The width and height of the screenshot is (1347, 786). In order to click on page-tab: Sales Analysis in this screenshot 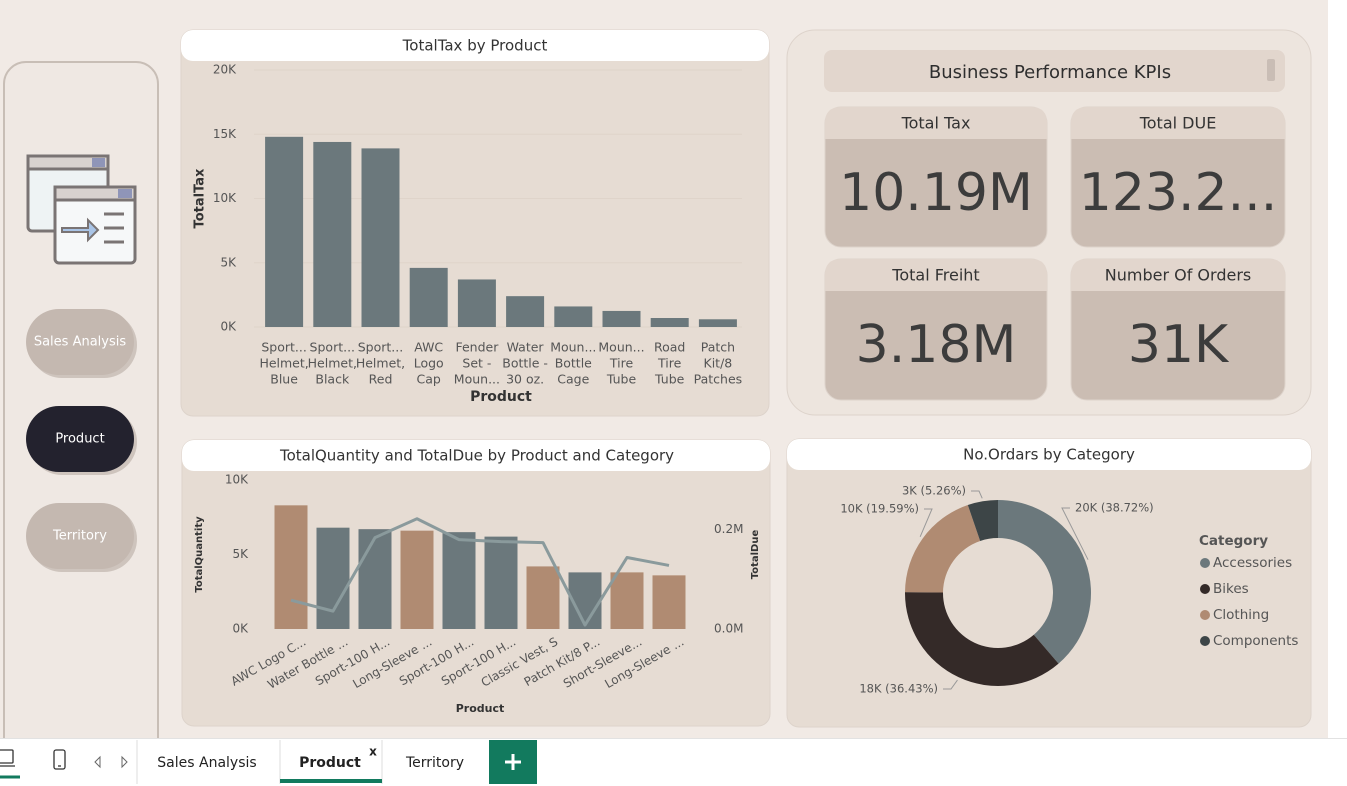, I will do `click(206, 763)`.